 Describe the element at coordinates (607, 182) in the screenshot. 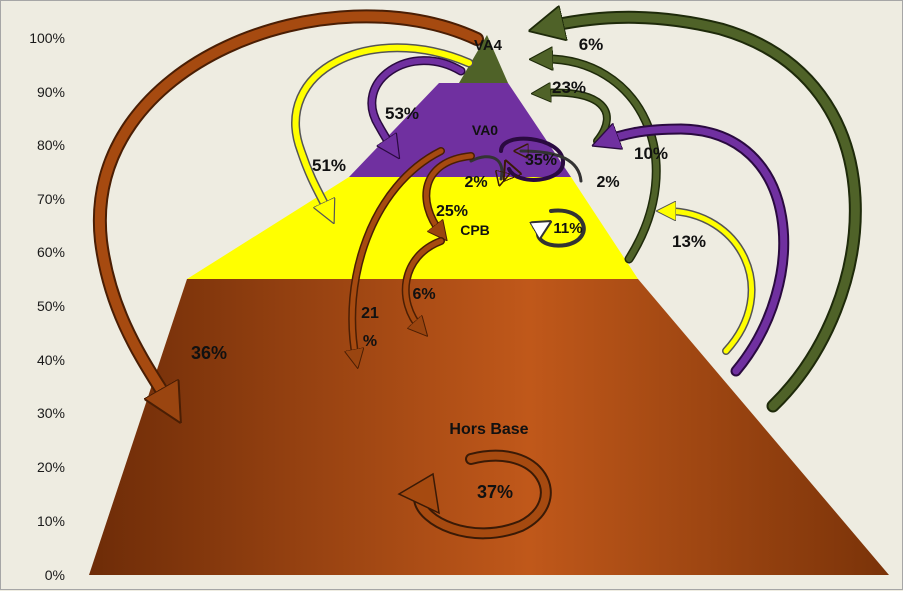

I see `flow-label-2-right: 2%` at that location.